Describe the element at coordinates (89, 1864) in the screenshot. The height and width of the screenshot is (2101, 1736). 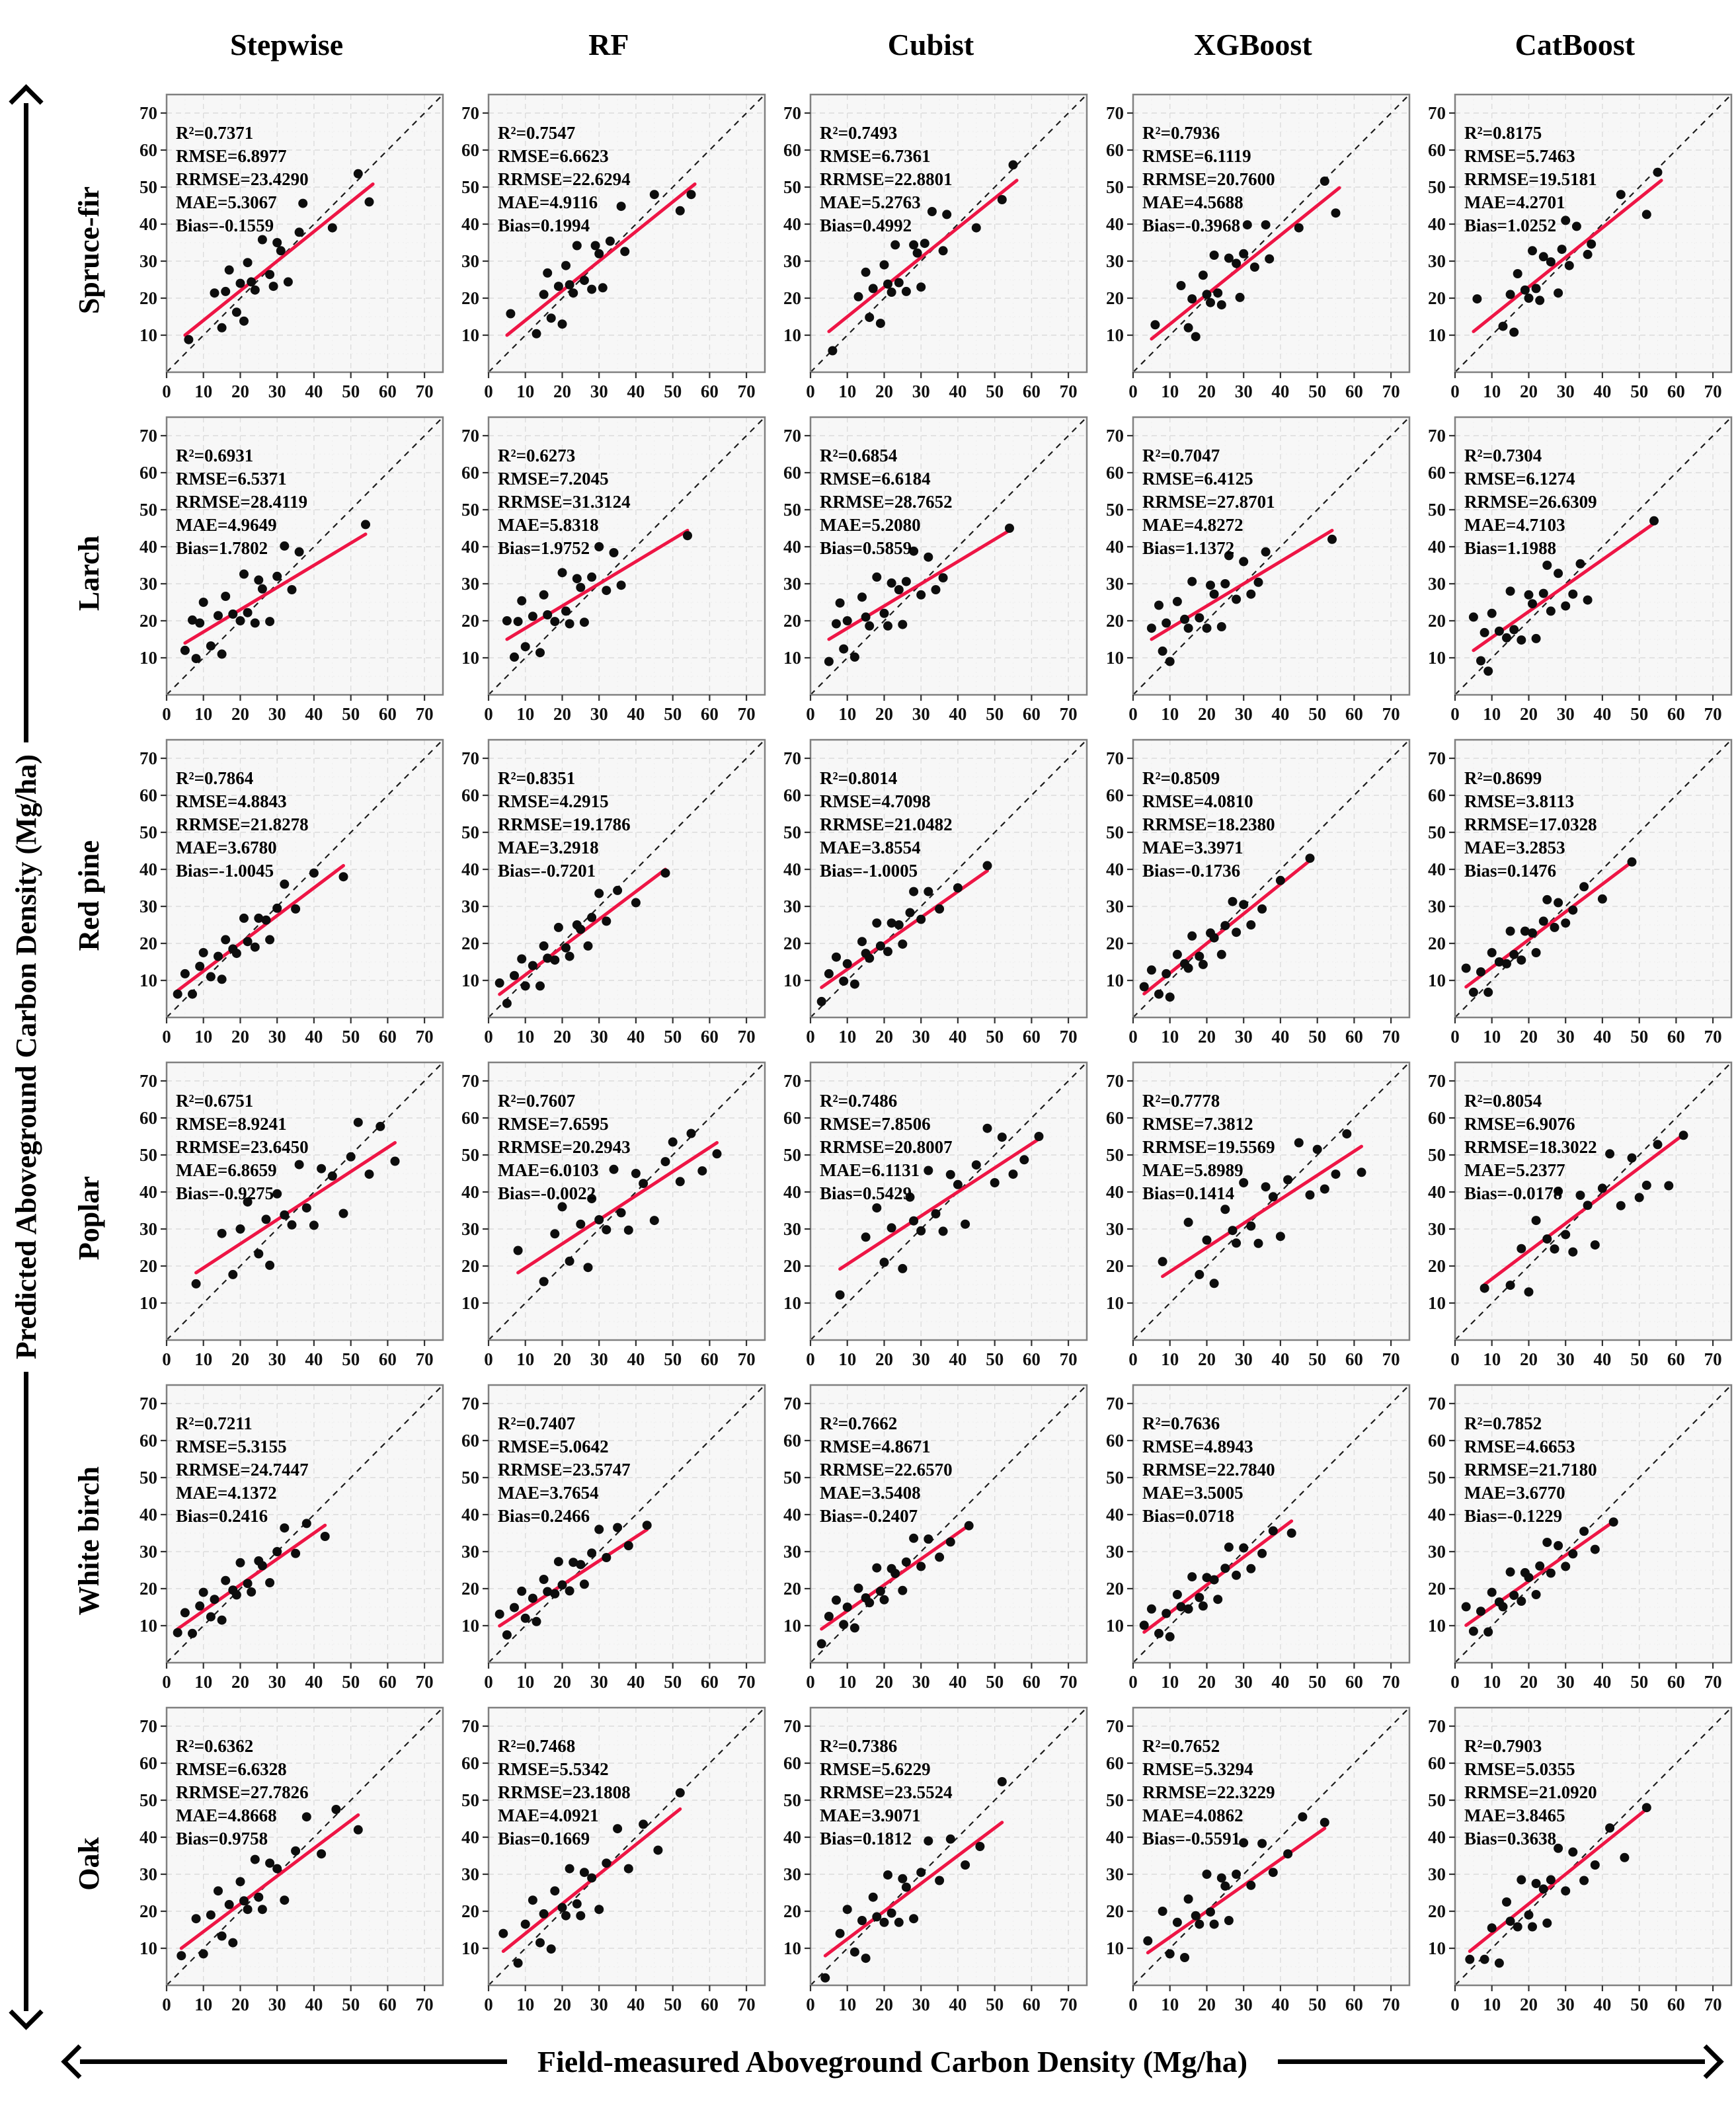
I see `row-header-oak: Oak` at that location.